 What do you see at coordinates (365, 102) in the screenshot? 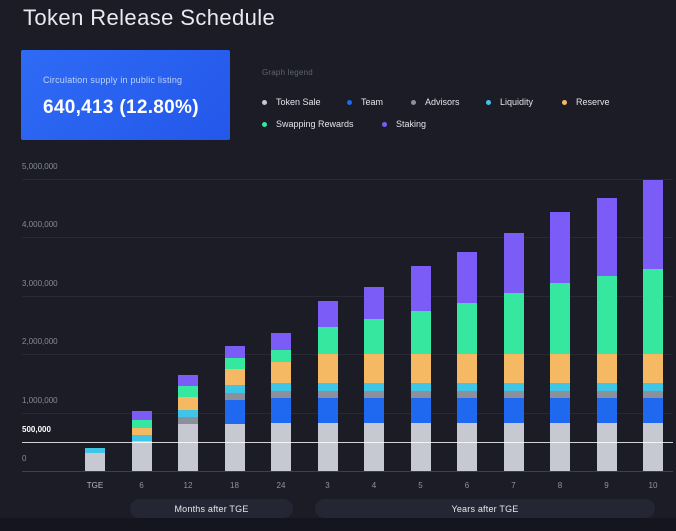
I see `legend-item-team: Team` at bounding box center [365, 102].